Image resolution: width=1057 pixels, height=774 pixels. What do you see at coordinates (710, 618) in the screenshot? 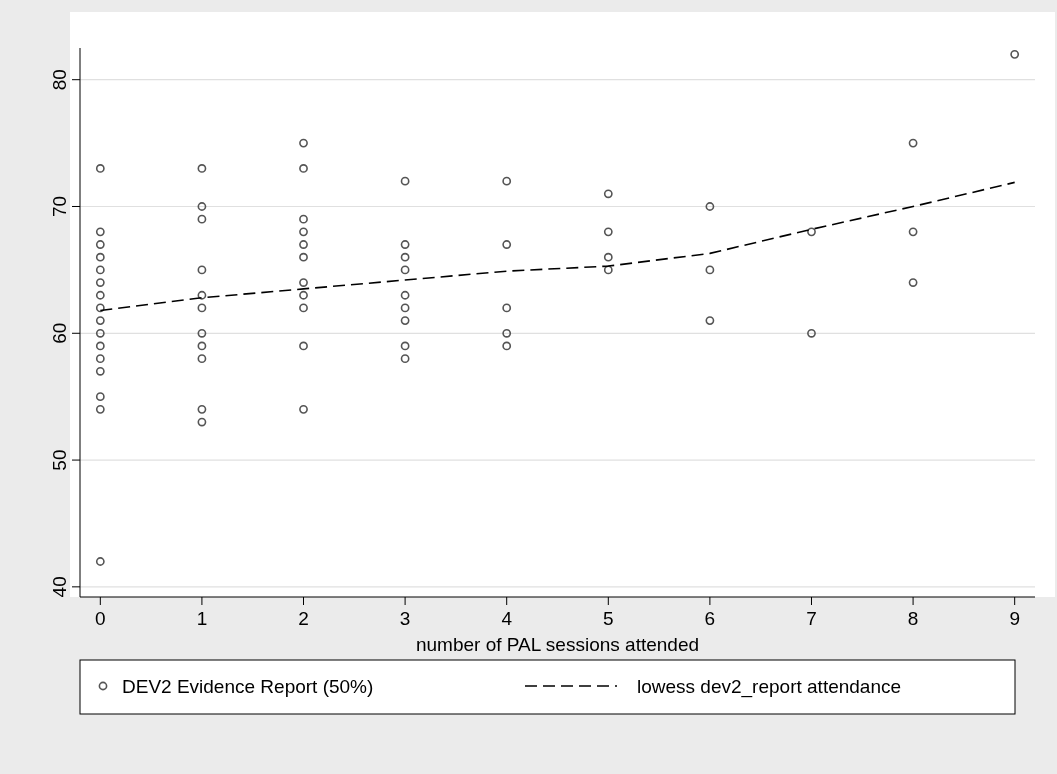
I see `x-tick-label: 6` at bounding box center [710, 618].